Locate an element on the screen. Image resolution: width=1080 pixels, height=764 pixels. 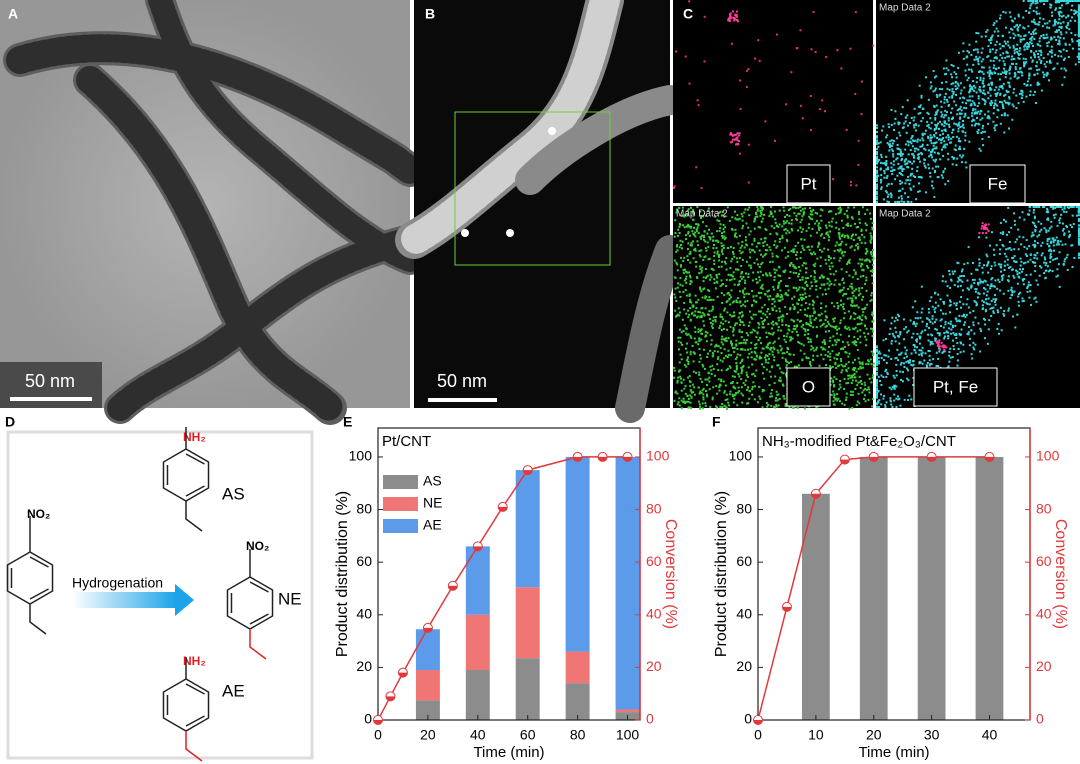
panel-label: A is located at coordinates (13, 14).